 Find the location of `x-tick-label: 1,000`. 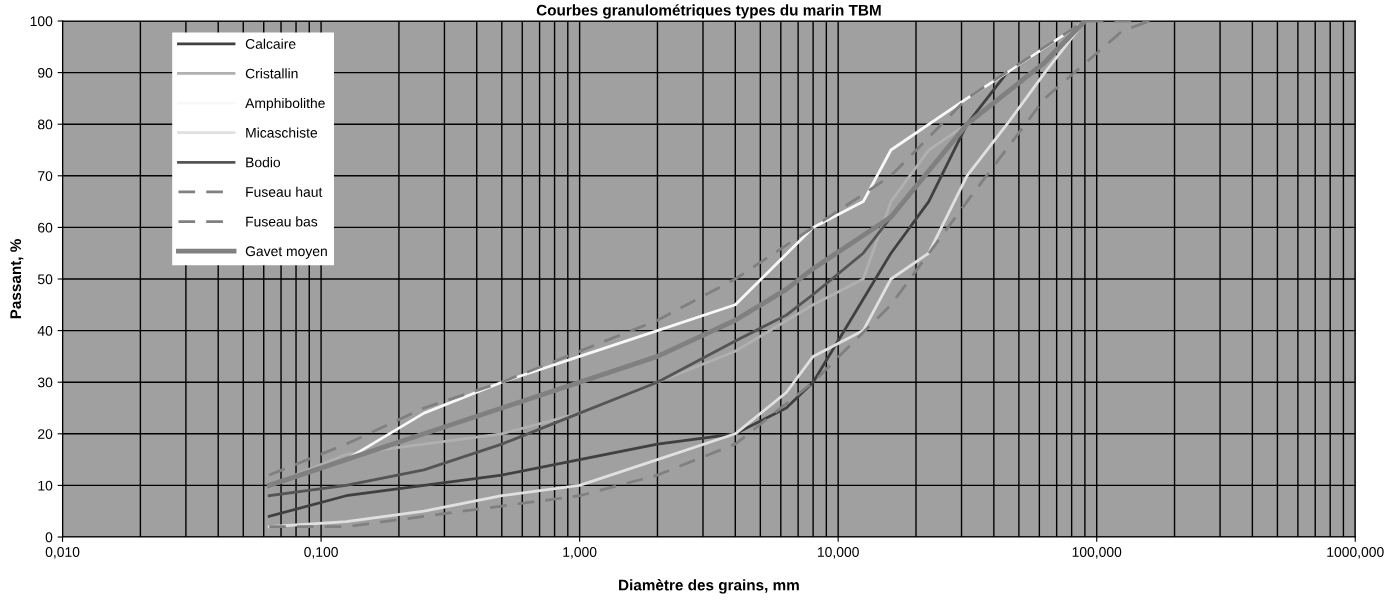

x-tick-label: 1,000 is located at coordinates (580, 553).